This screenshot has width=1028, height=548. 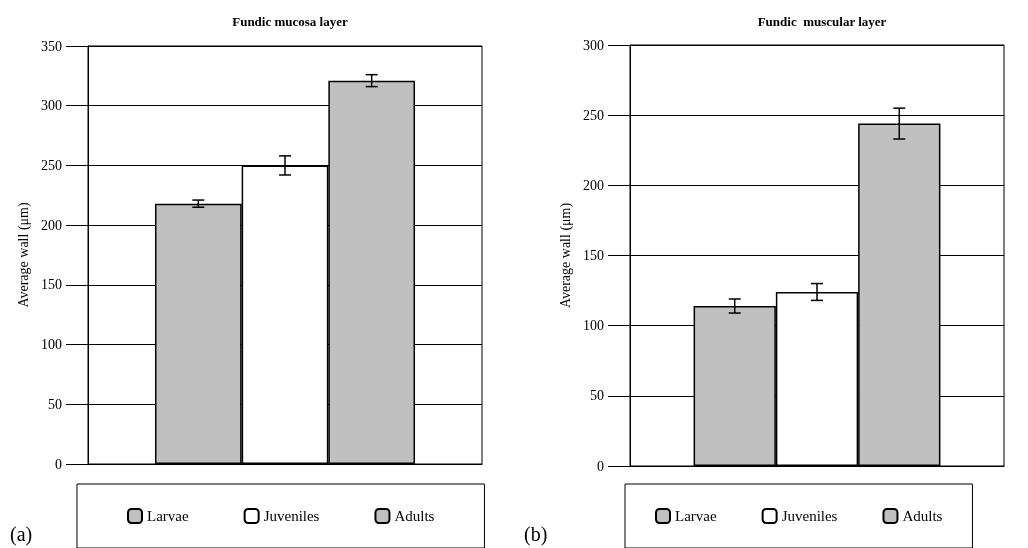 What do you see at coordinates (822, 21) in the screenshot?
I see `chart-title: Fundic muscular layer` at bounding box center [822, 21].